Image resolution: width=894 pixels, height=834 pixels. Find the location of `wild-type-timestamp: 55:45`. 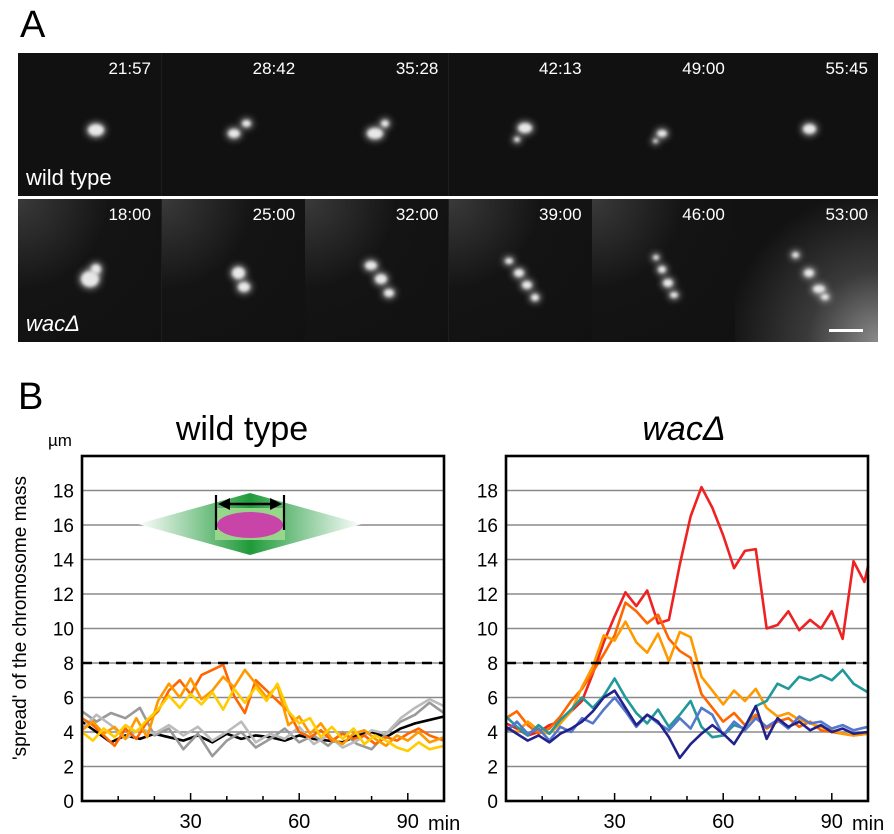

wild-type-timestamp: 55:45 is located at coordinates (846, 68).